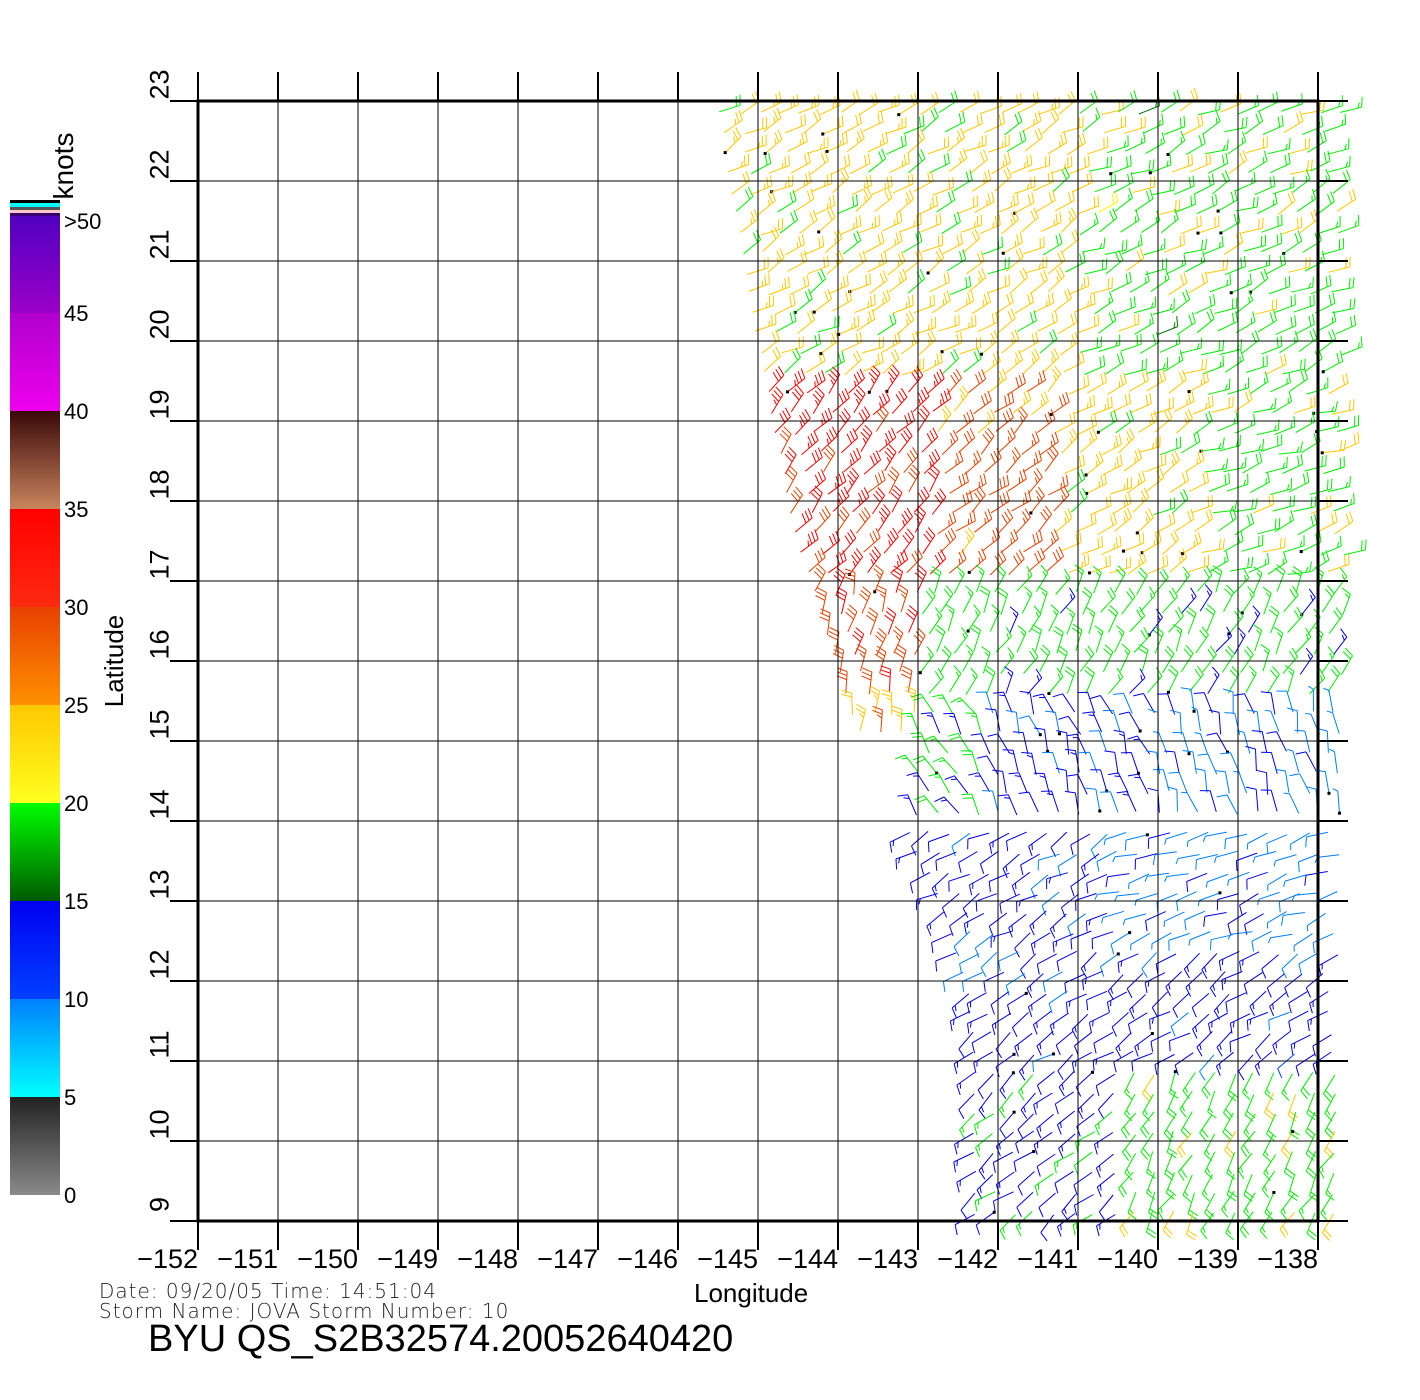 The width and height of the screenshot is (1420, 1400). I want to click on colorbar-gradient, so click(35, 705).